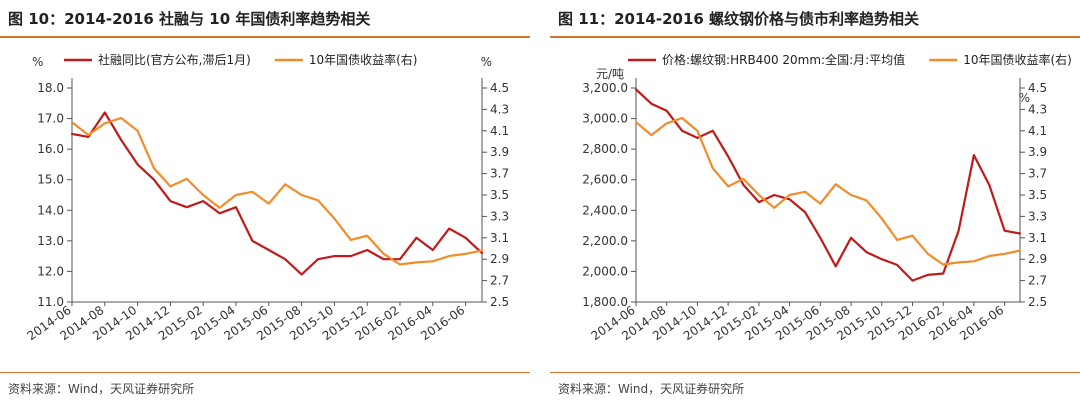  Describe the element at coordinates (50, 210) in the screenshot. I see `left-tick-label: 14.0` at that location.